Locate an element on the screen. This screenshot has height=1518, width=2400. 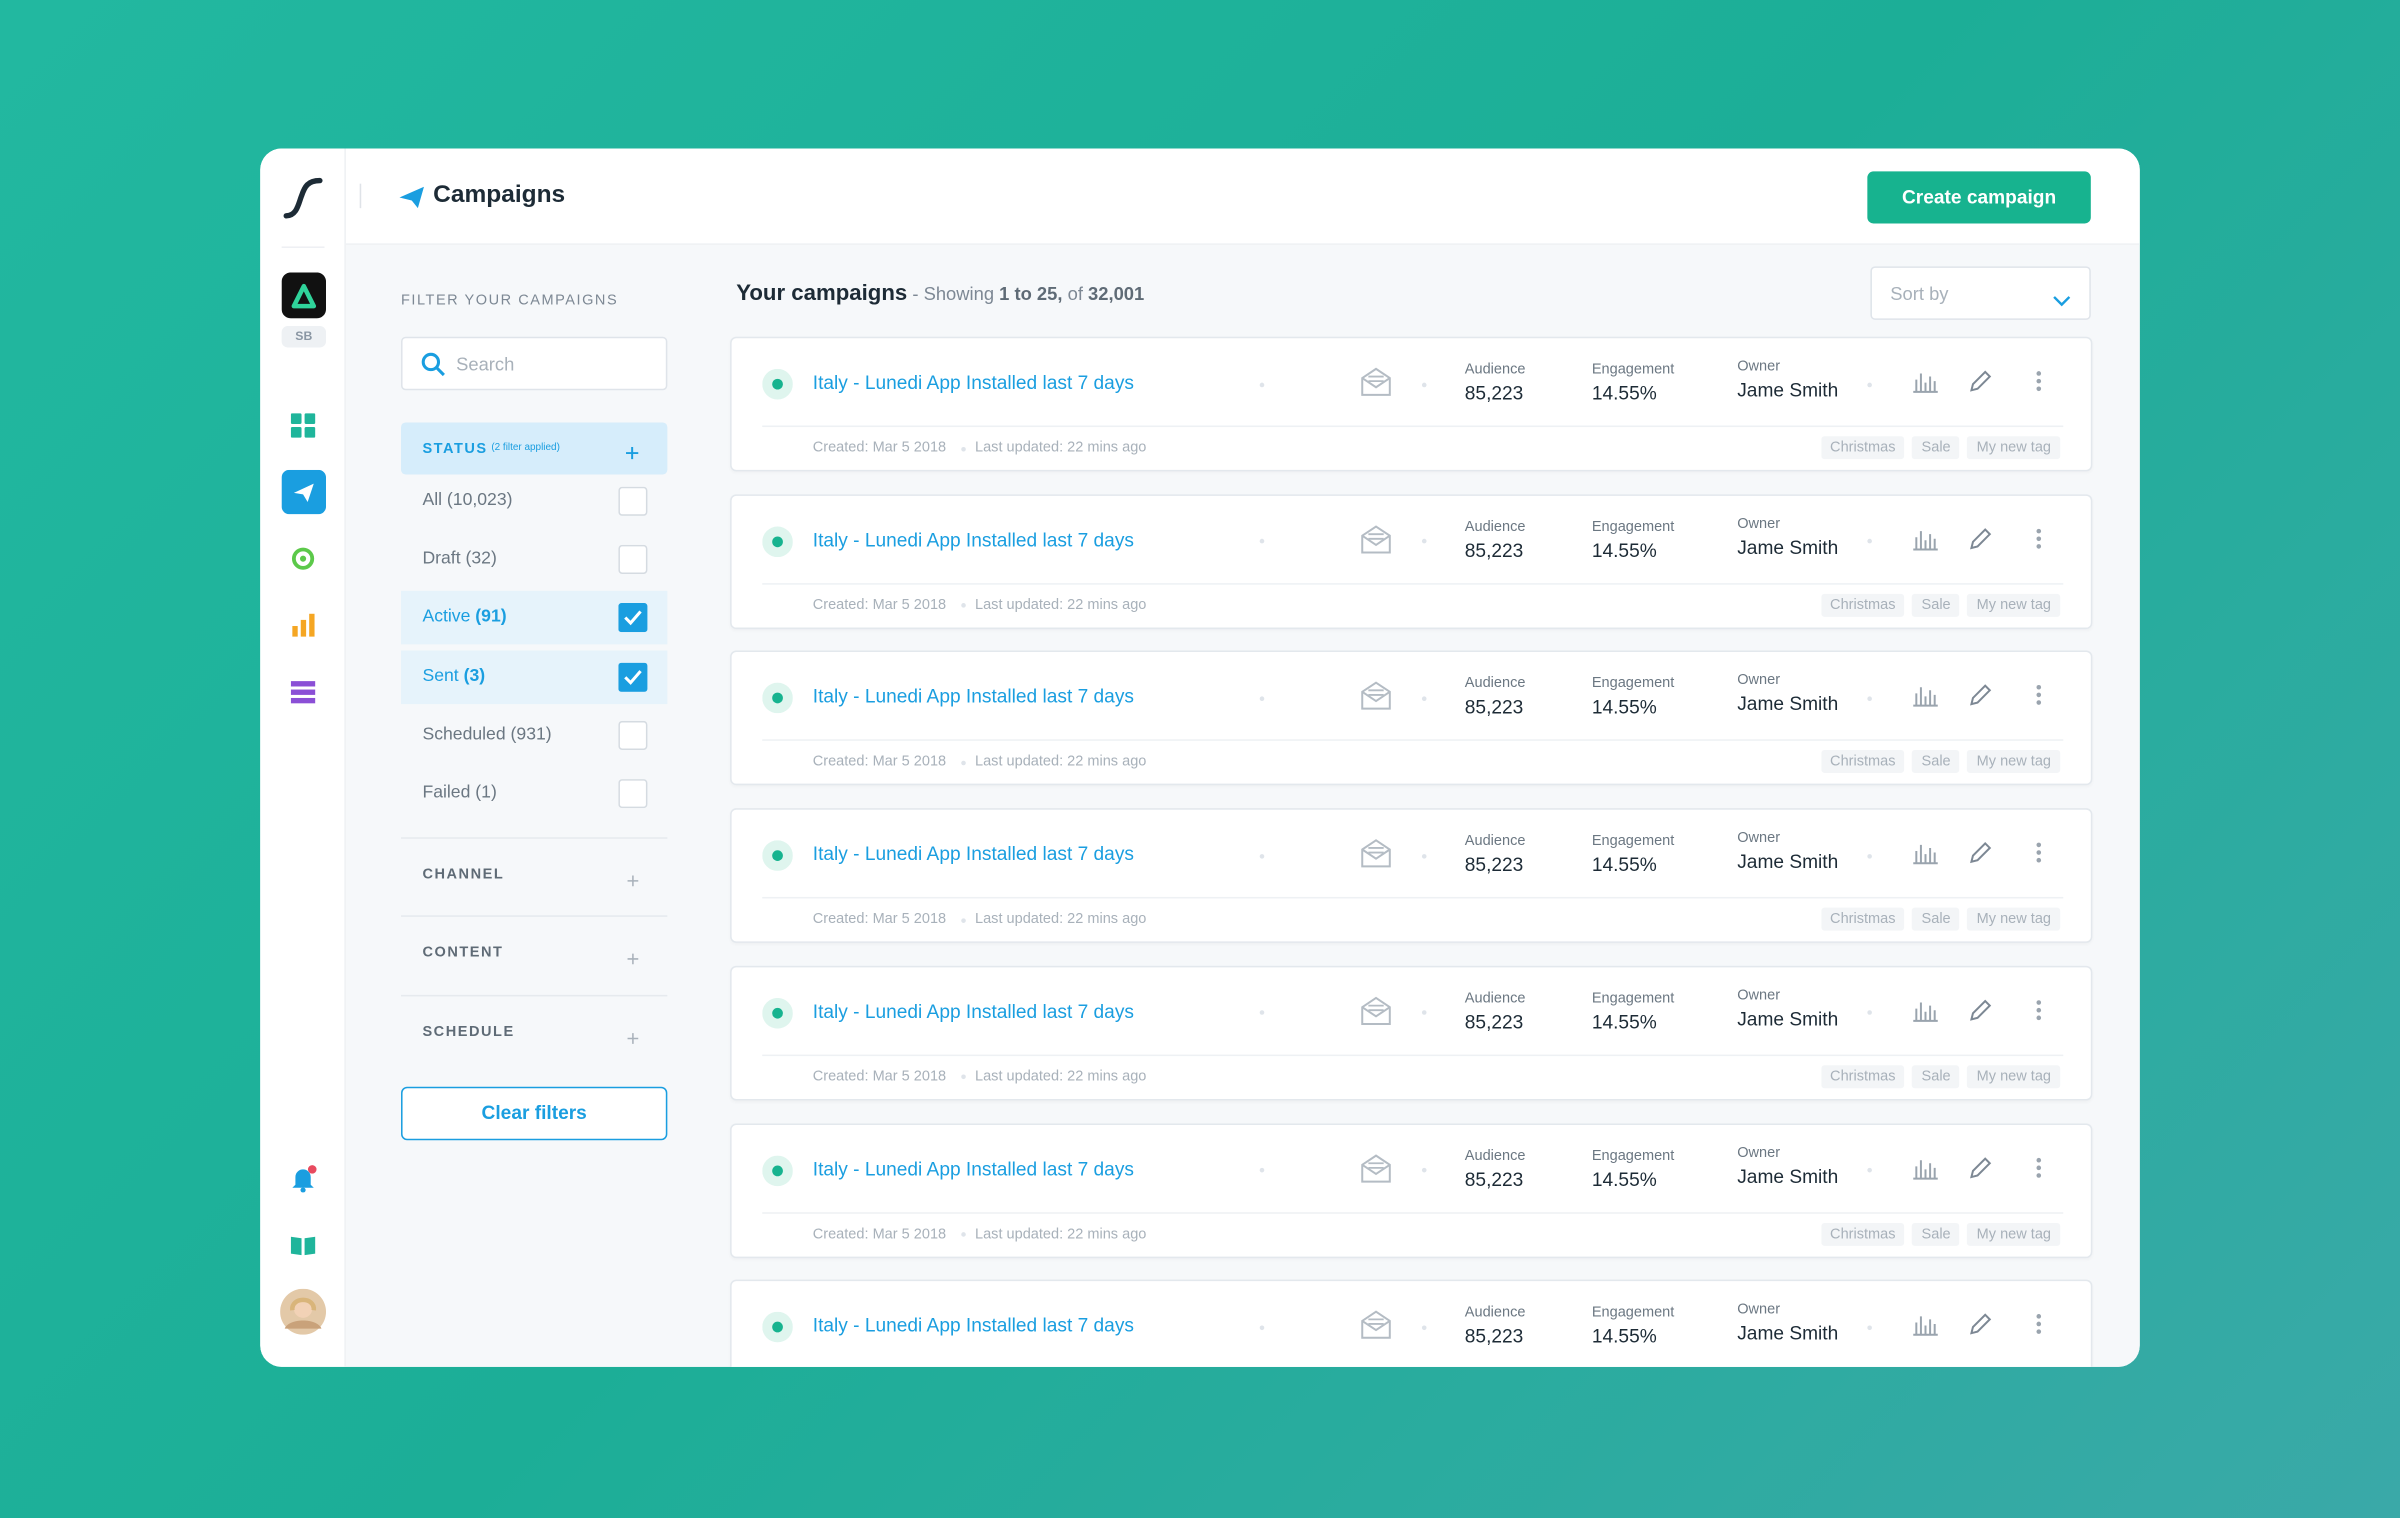
status-option: Failed (1) is located at coordinates (534, 794).